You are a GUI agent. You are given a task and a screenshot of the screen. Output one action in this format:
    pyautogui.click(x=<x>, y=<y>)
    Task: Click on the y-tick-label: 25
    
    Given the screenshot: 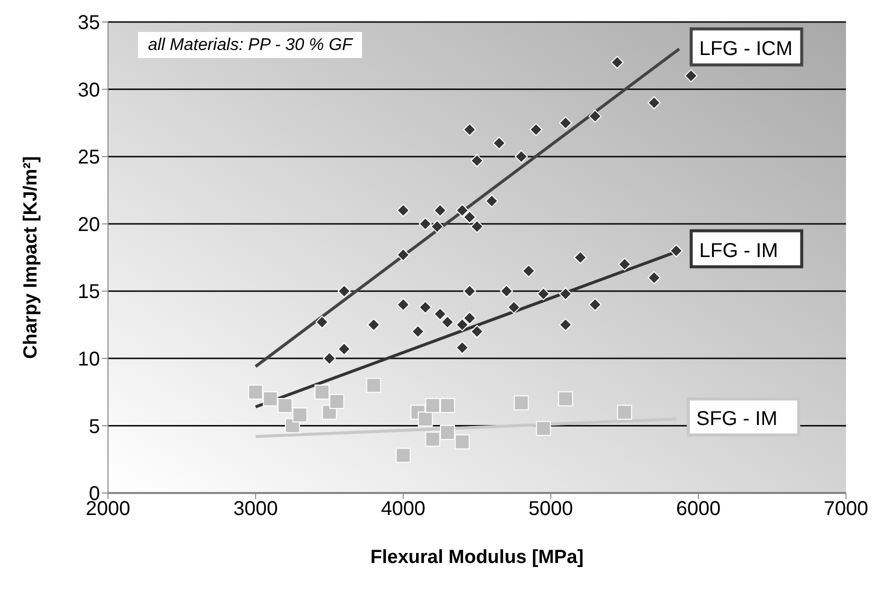 What is the action you would take?
    pyautogui.click(x=89, y=157)
    